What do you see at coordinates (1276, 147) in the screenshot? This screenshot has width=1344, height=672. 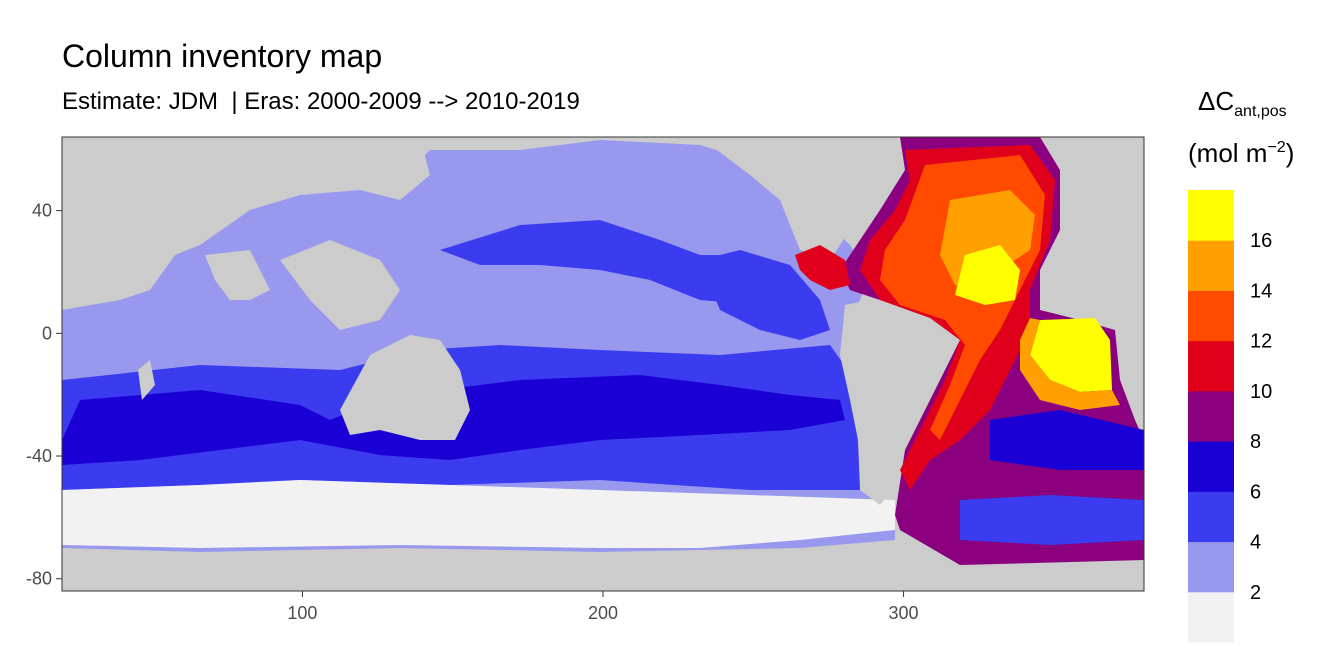 I see `legend-unit-sup: −2` at bounding box center [1276, 147].